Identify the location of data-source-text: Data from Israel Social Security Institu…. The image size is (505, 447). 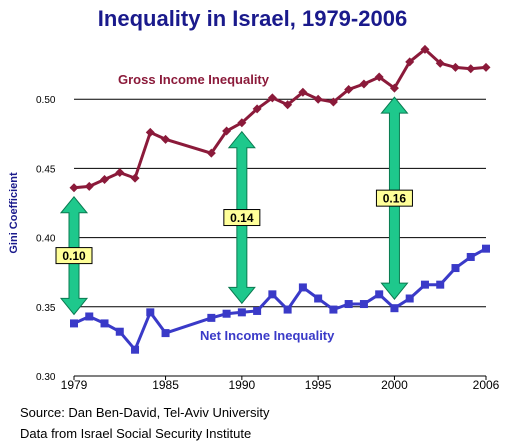
(136, 433).